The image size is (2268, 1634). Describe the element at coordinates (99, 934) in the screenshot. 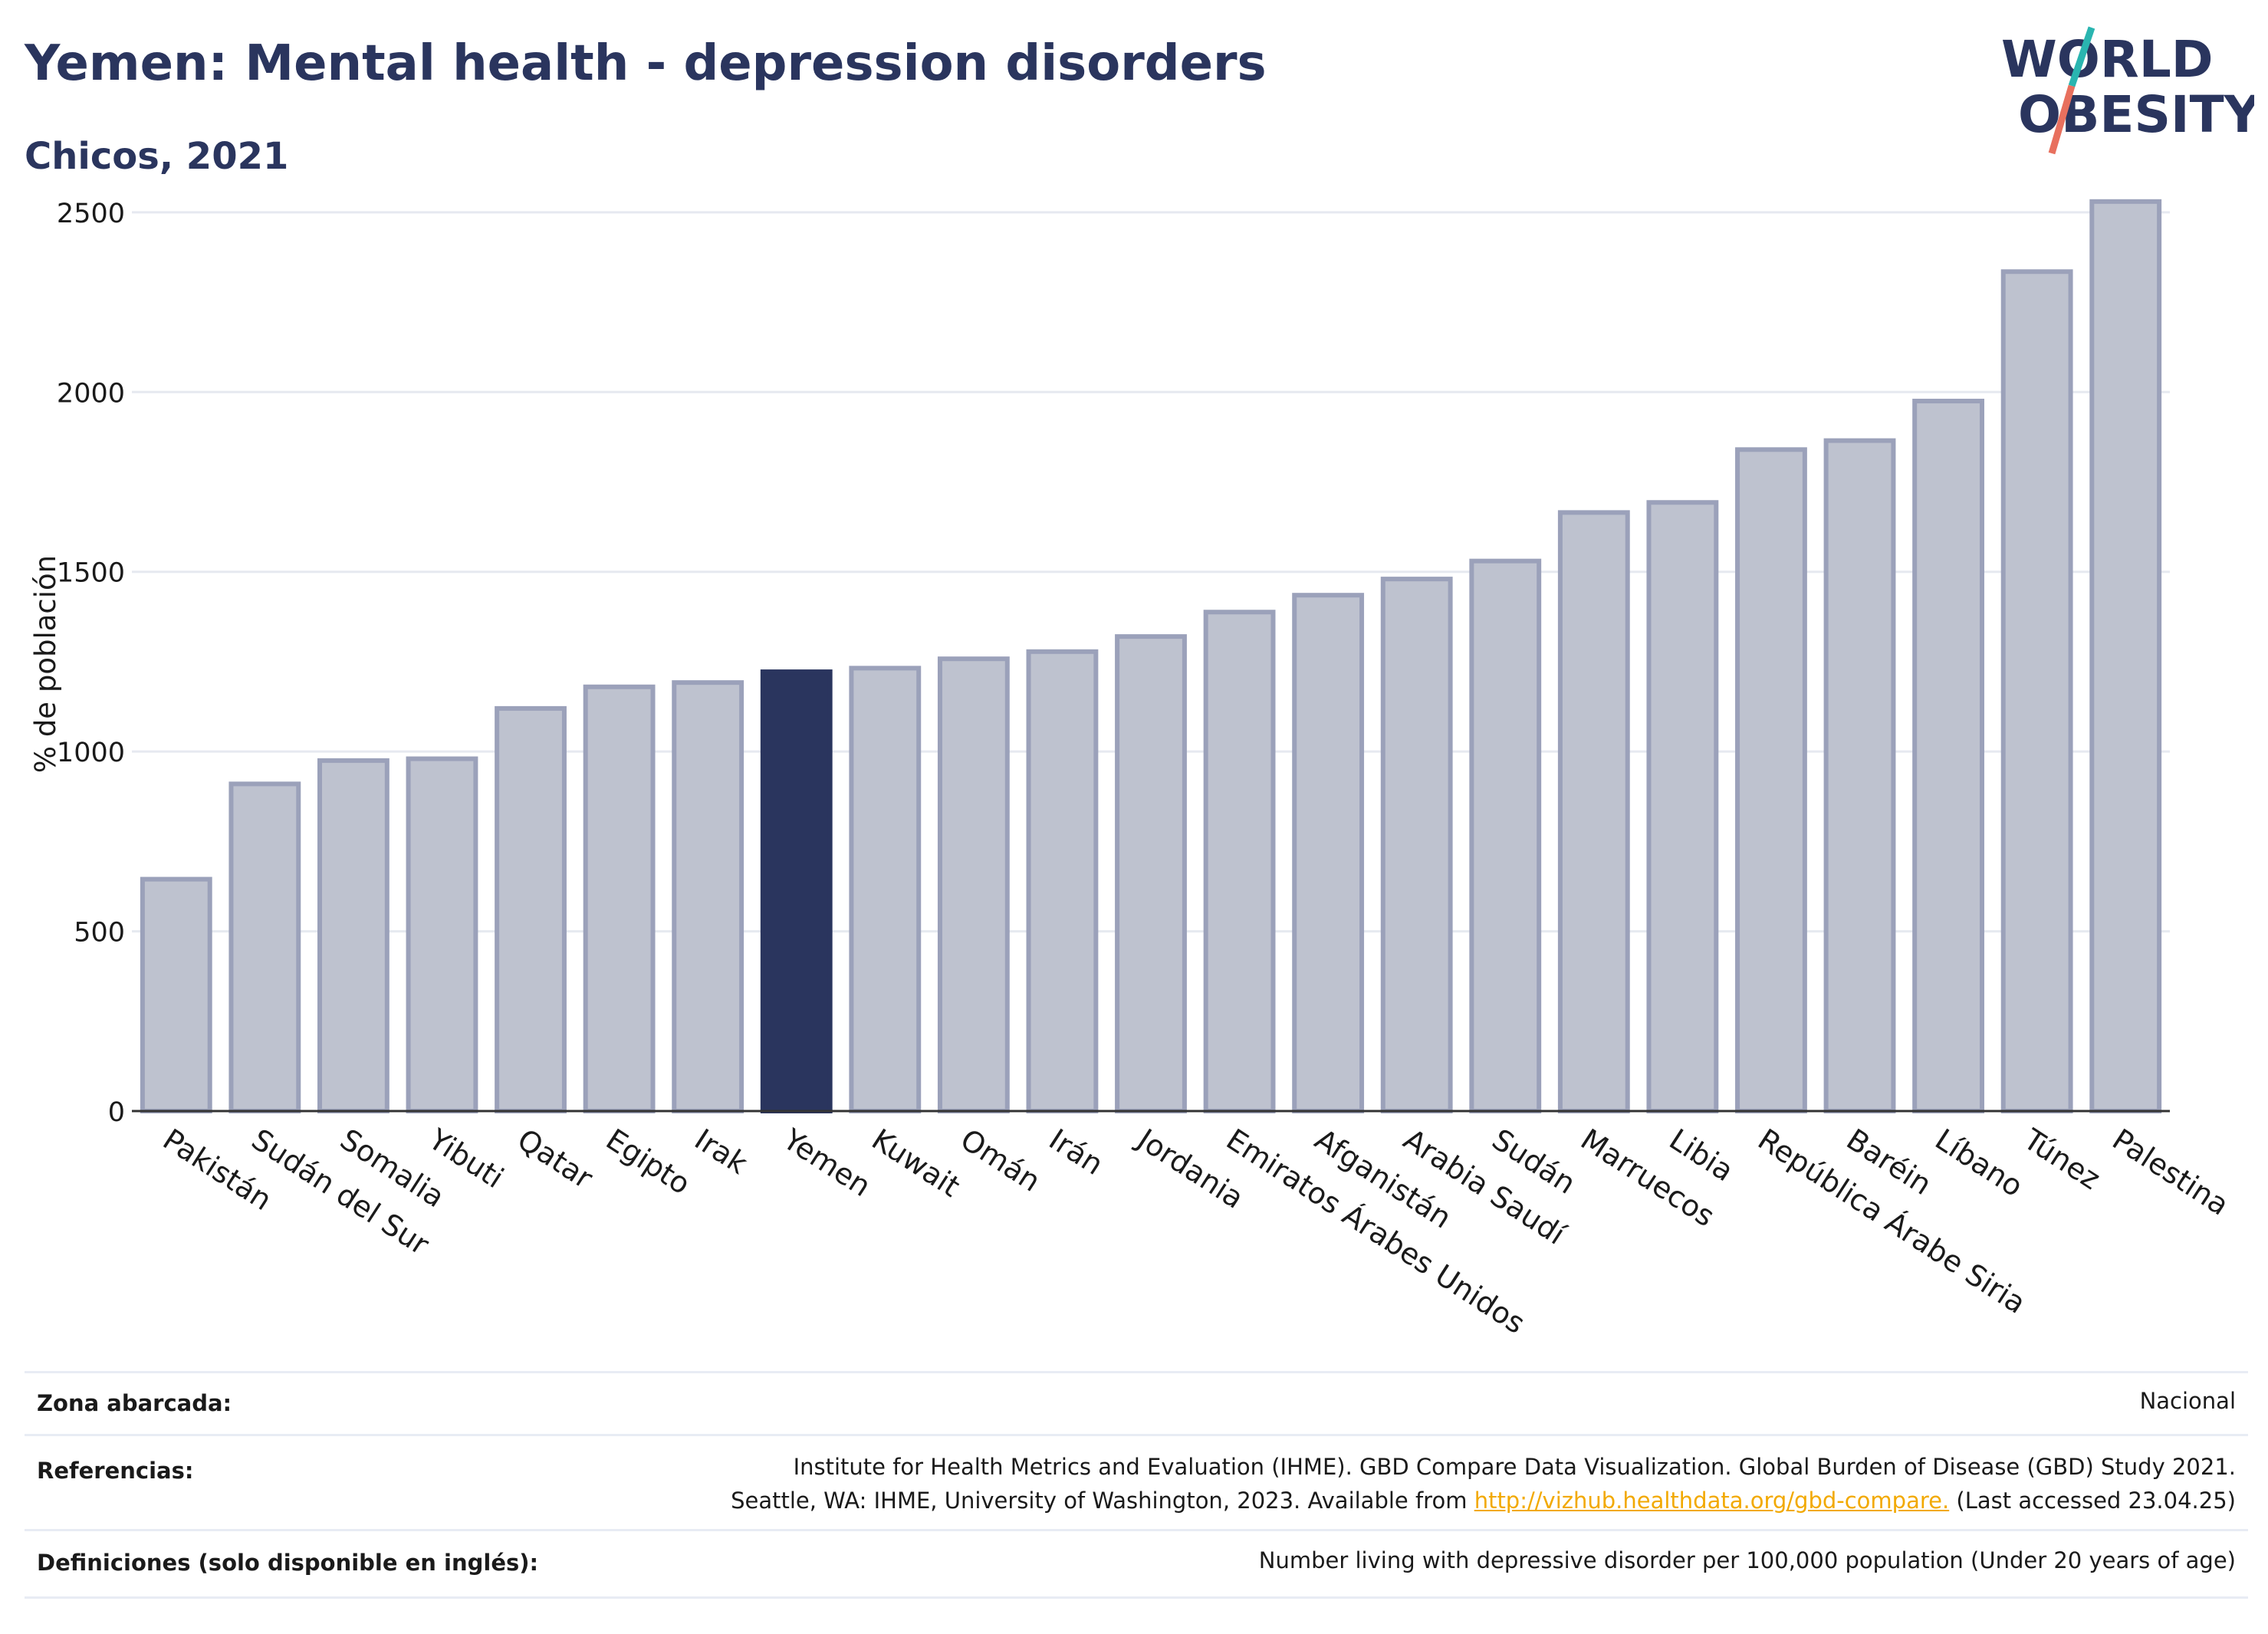

I see `y-tick-label: 500` at that location.